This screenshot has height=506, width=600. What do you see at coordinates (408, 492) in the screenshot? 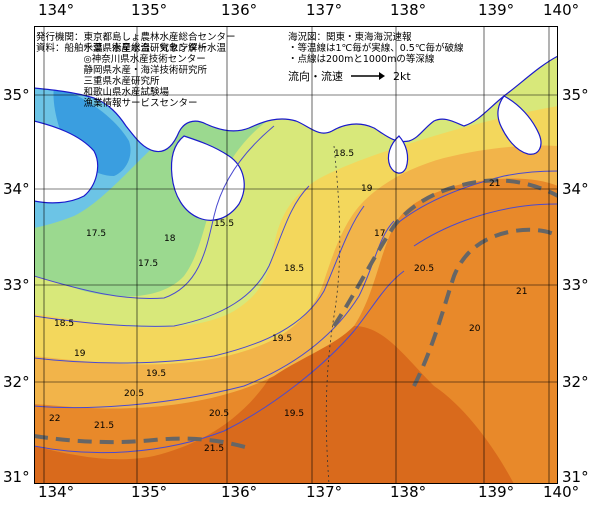
I see `lon-label-138-bottom: 138°` at bounding box center [408, 492].